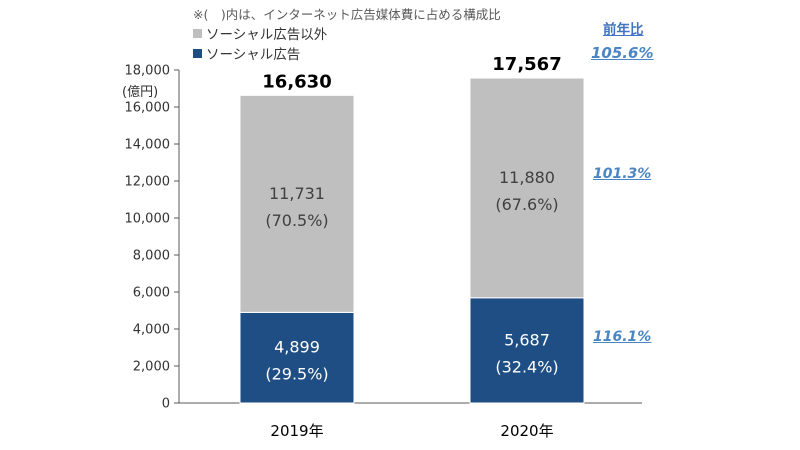 This screenshot has height=450, width=800. Describe the element at coordinates (297, 347) in the screenshot. I see `bar-value-label: 4,899` at that location.